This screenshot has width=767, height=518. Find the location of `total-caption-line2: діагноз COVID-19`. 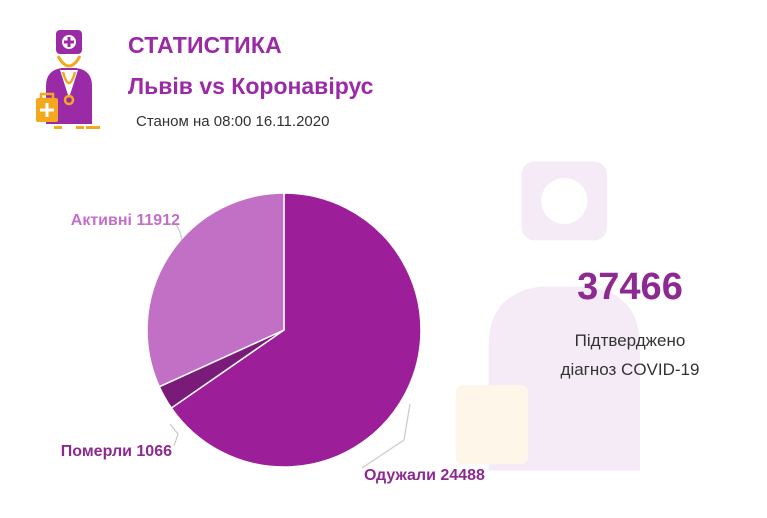

total-caption-line2: діагноз COVID-19 is located at coordinates (630, 369).